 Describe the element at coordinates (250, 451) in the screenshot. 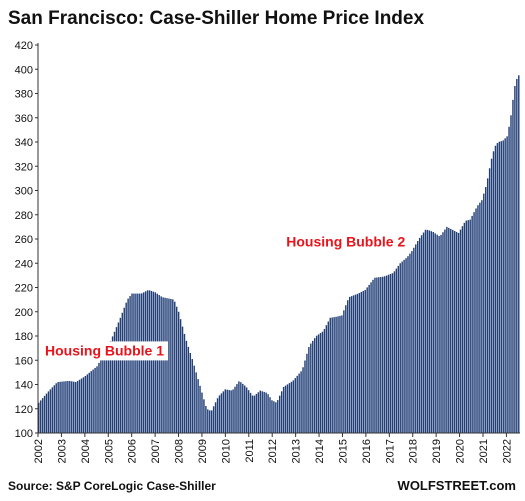

I see `x-tick-label: 2011` at that location.